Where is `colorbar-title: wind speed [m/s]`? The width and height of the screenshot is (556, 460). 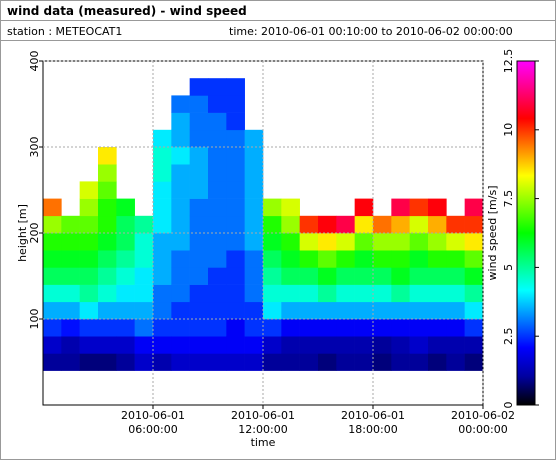
colorbar-title: wind speed [m/s] is located at coordinates (492, 233).